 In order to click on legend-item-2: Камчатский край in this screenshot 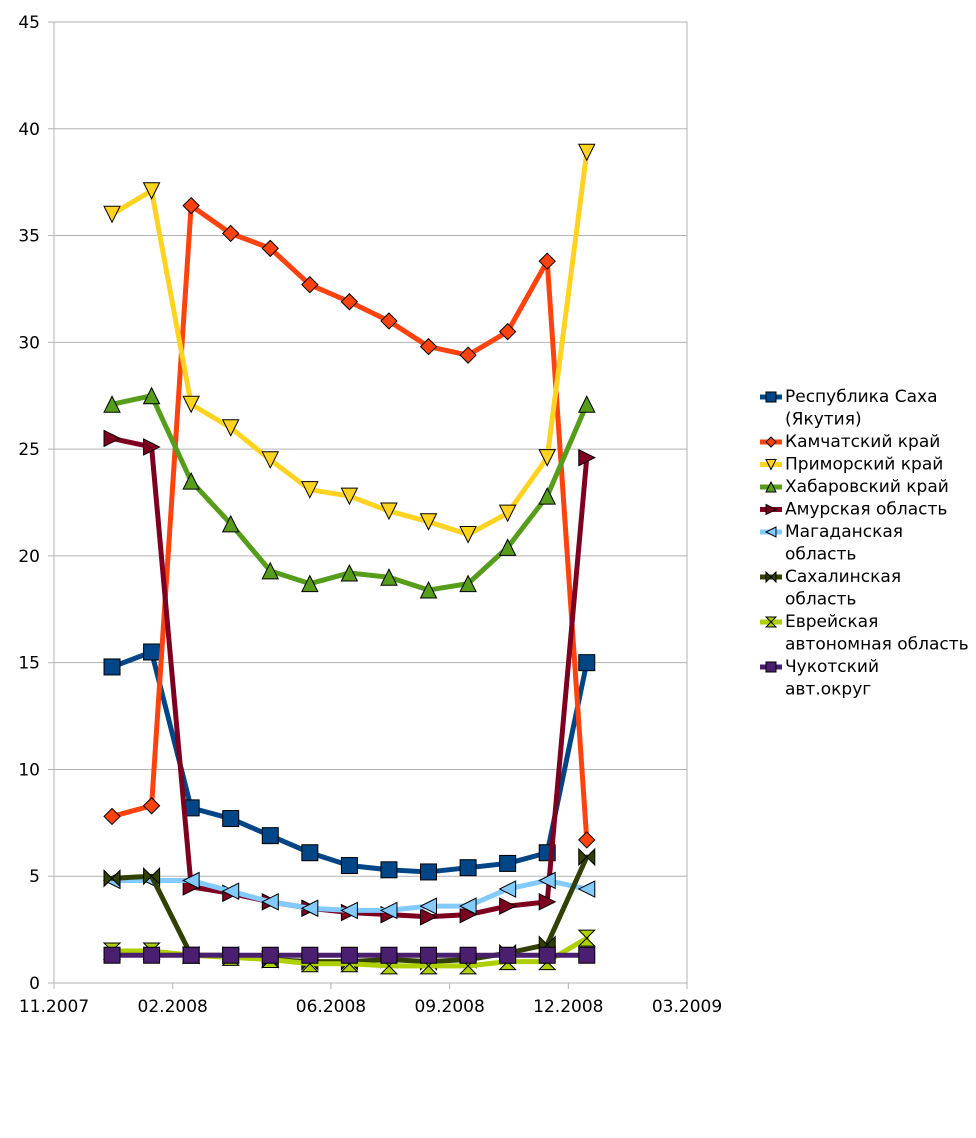, I will do `click(850, 442)`.